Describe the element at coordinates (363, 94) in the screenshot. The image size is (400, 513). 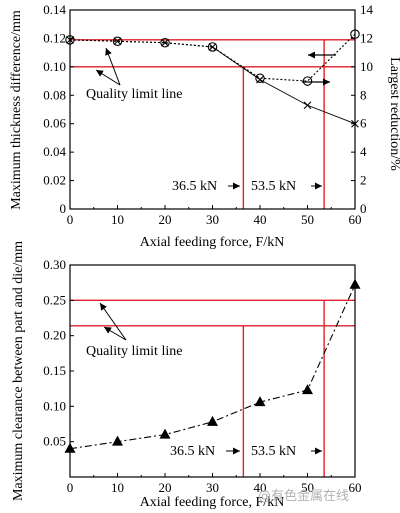
I see `y2-tick-label: 8` at that location.